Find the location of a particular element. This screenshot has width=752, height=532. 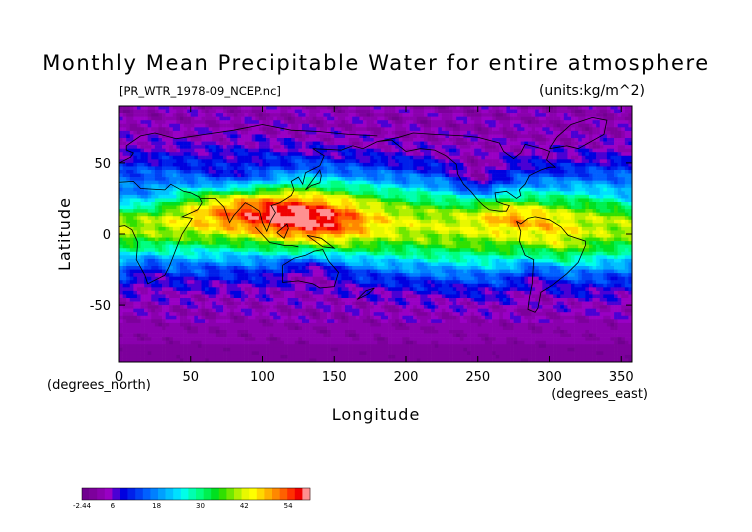

colorbar-tick-label: -2.44 is located at coordinates (82, 506).